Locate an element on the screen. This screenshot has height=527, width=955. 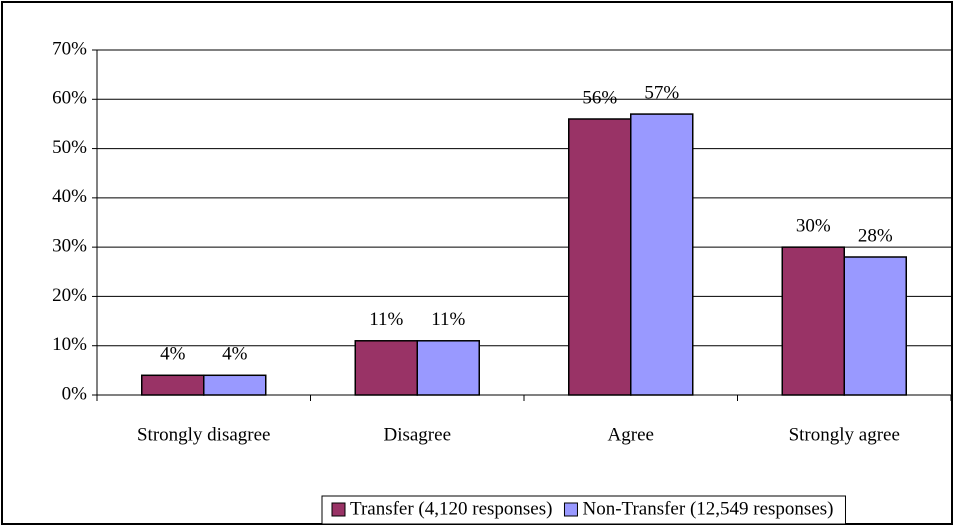
y-tick-label: 20% is located at coordinates (69, 295).